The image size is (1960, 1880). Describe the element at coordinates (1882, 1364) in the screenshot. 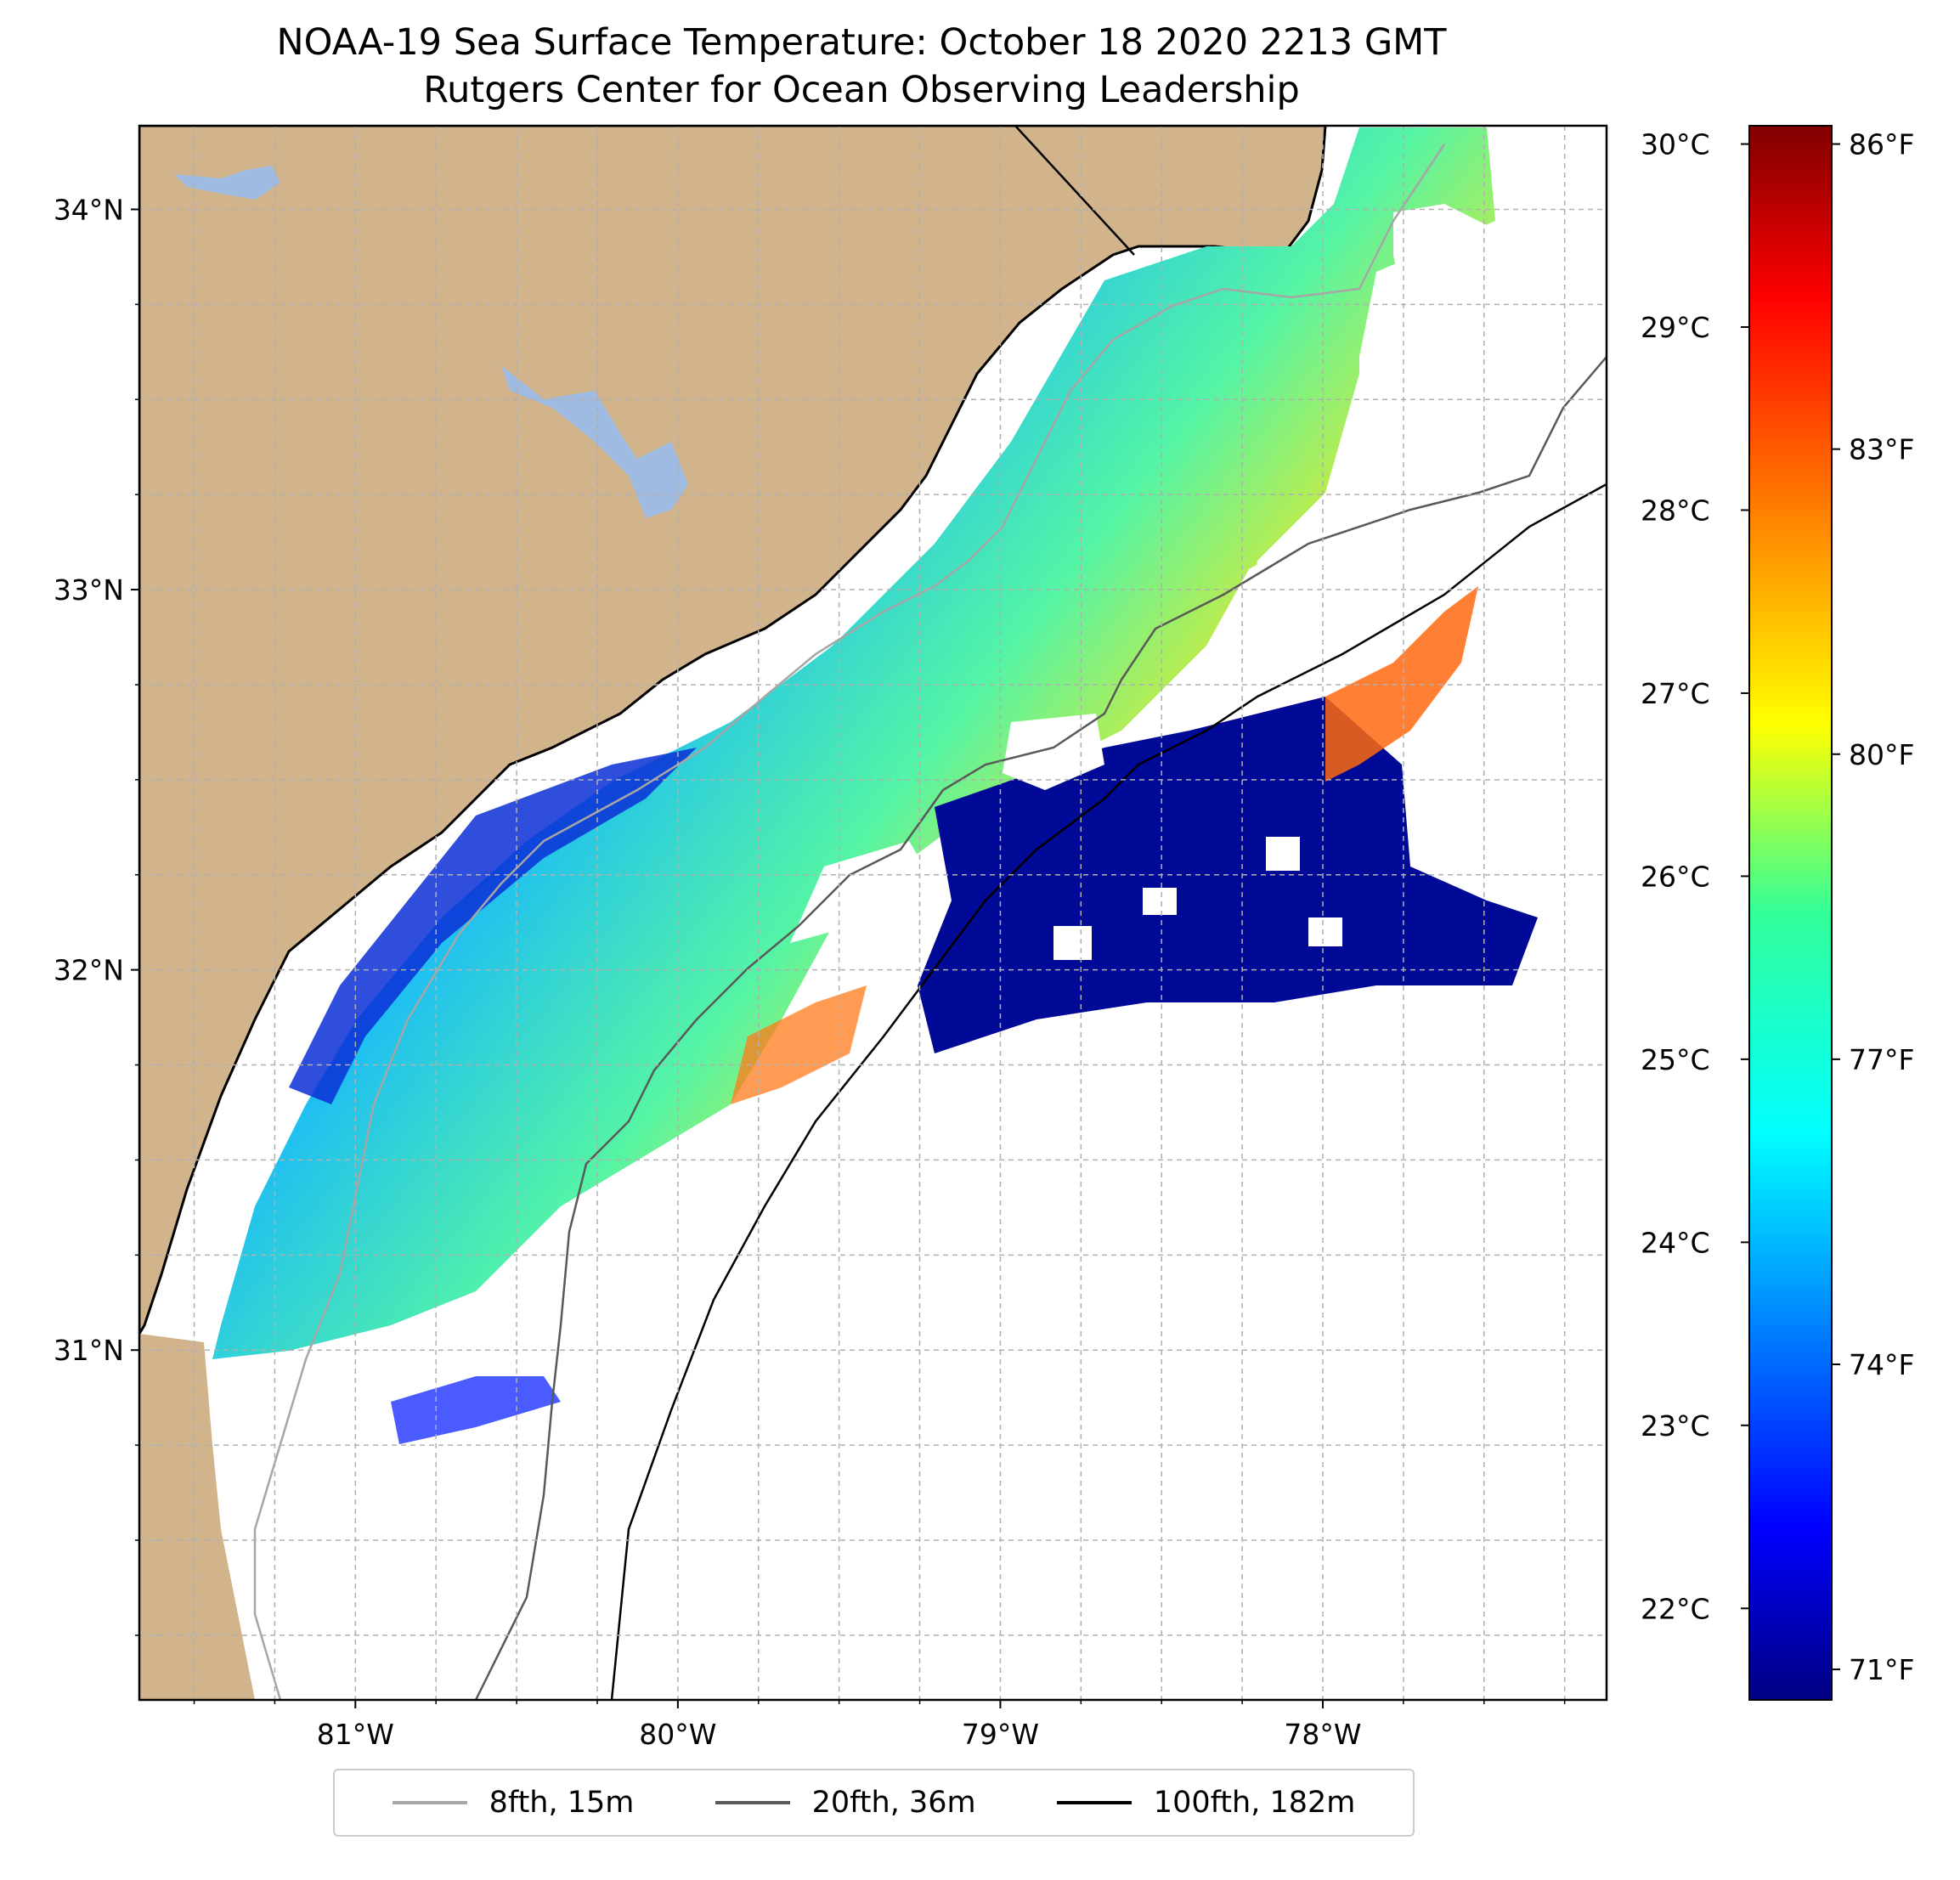

I see `fahrenheit-tick-label: 74°F` at that location.